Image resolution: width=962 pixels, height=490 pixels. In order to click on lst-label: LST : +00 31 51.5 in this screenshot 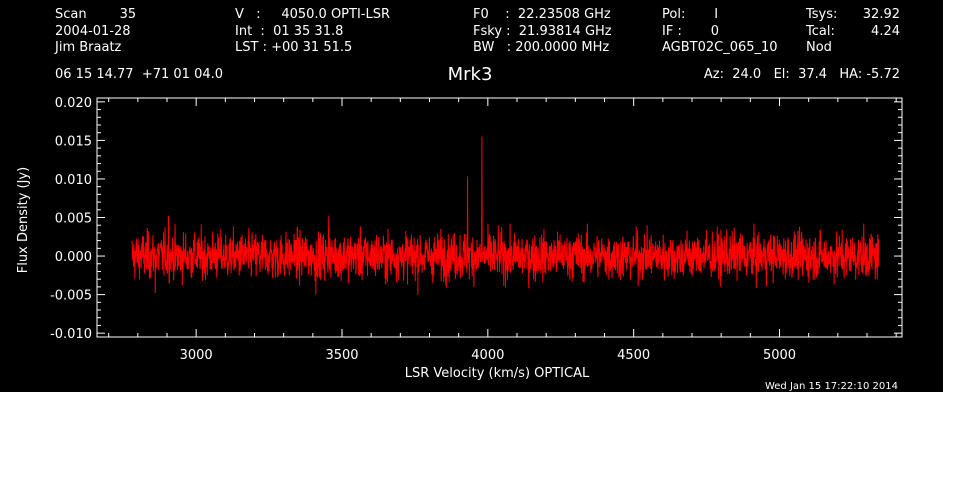, I will do `click(293, 47)`.